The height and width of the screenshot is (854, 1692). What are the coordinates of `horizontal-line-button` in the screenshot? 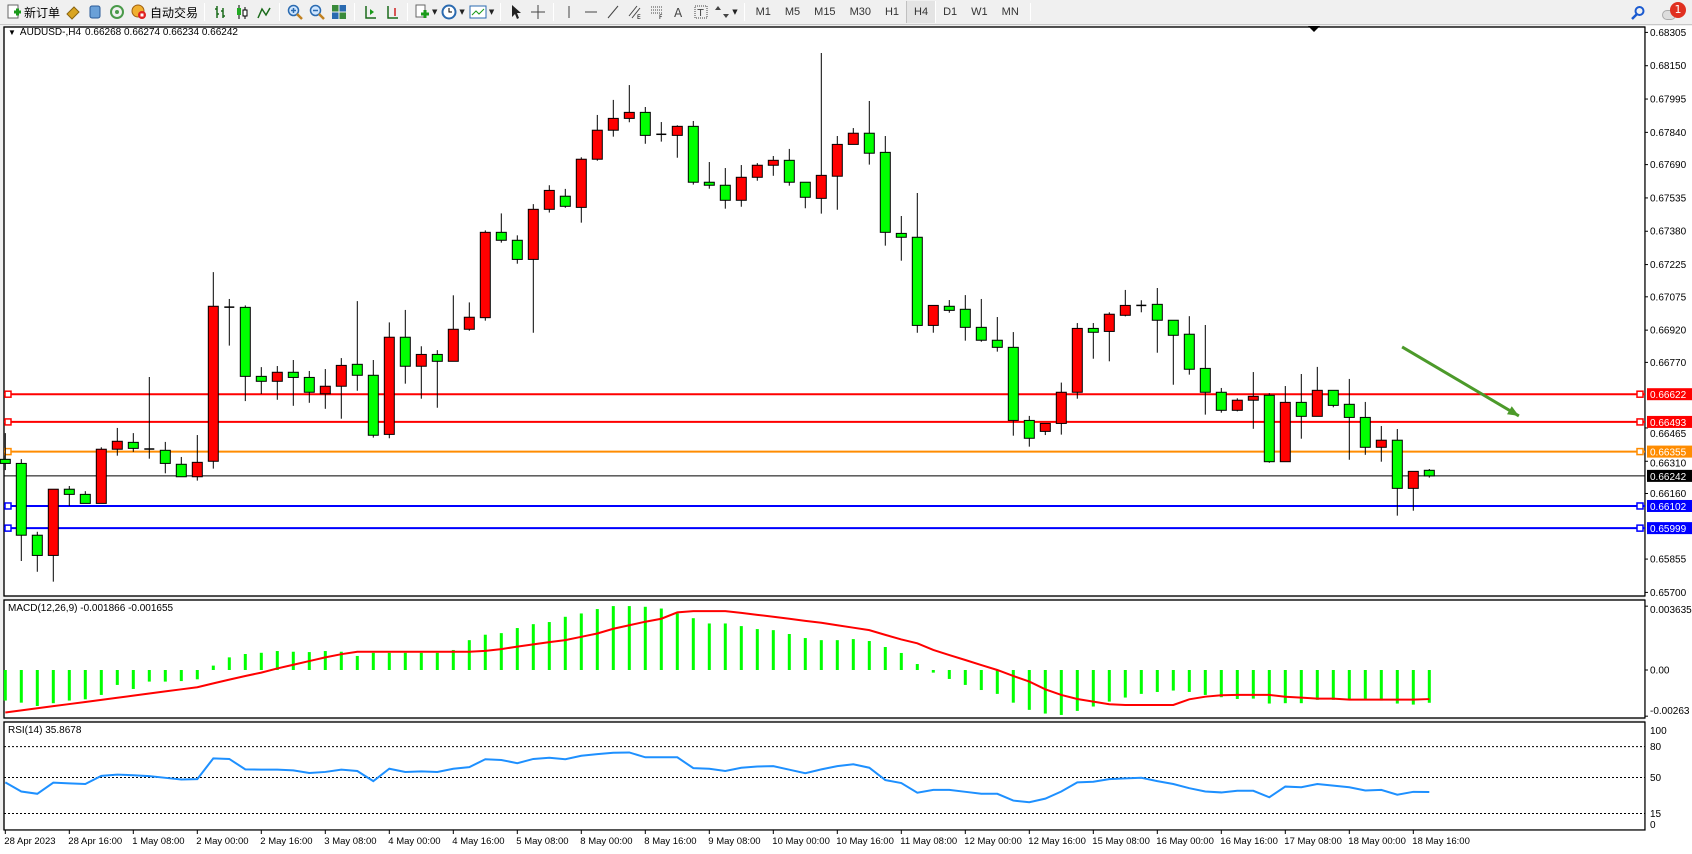 It's located at (591, 12).